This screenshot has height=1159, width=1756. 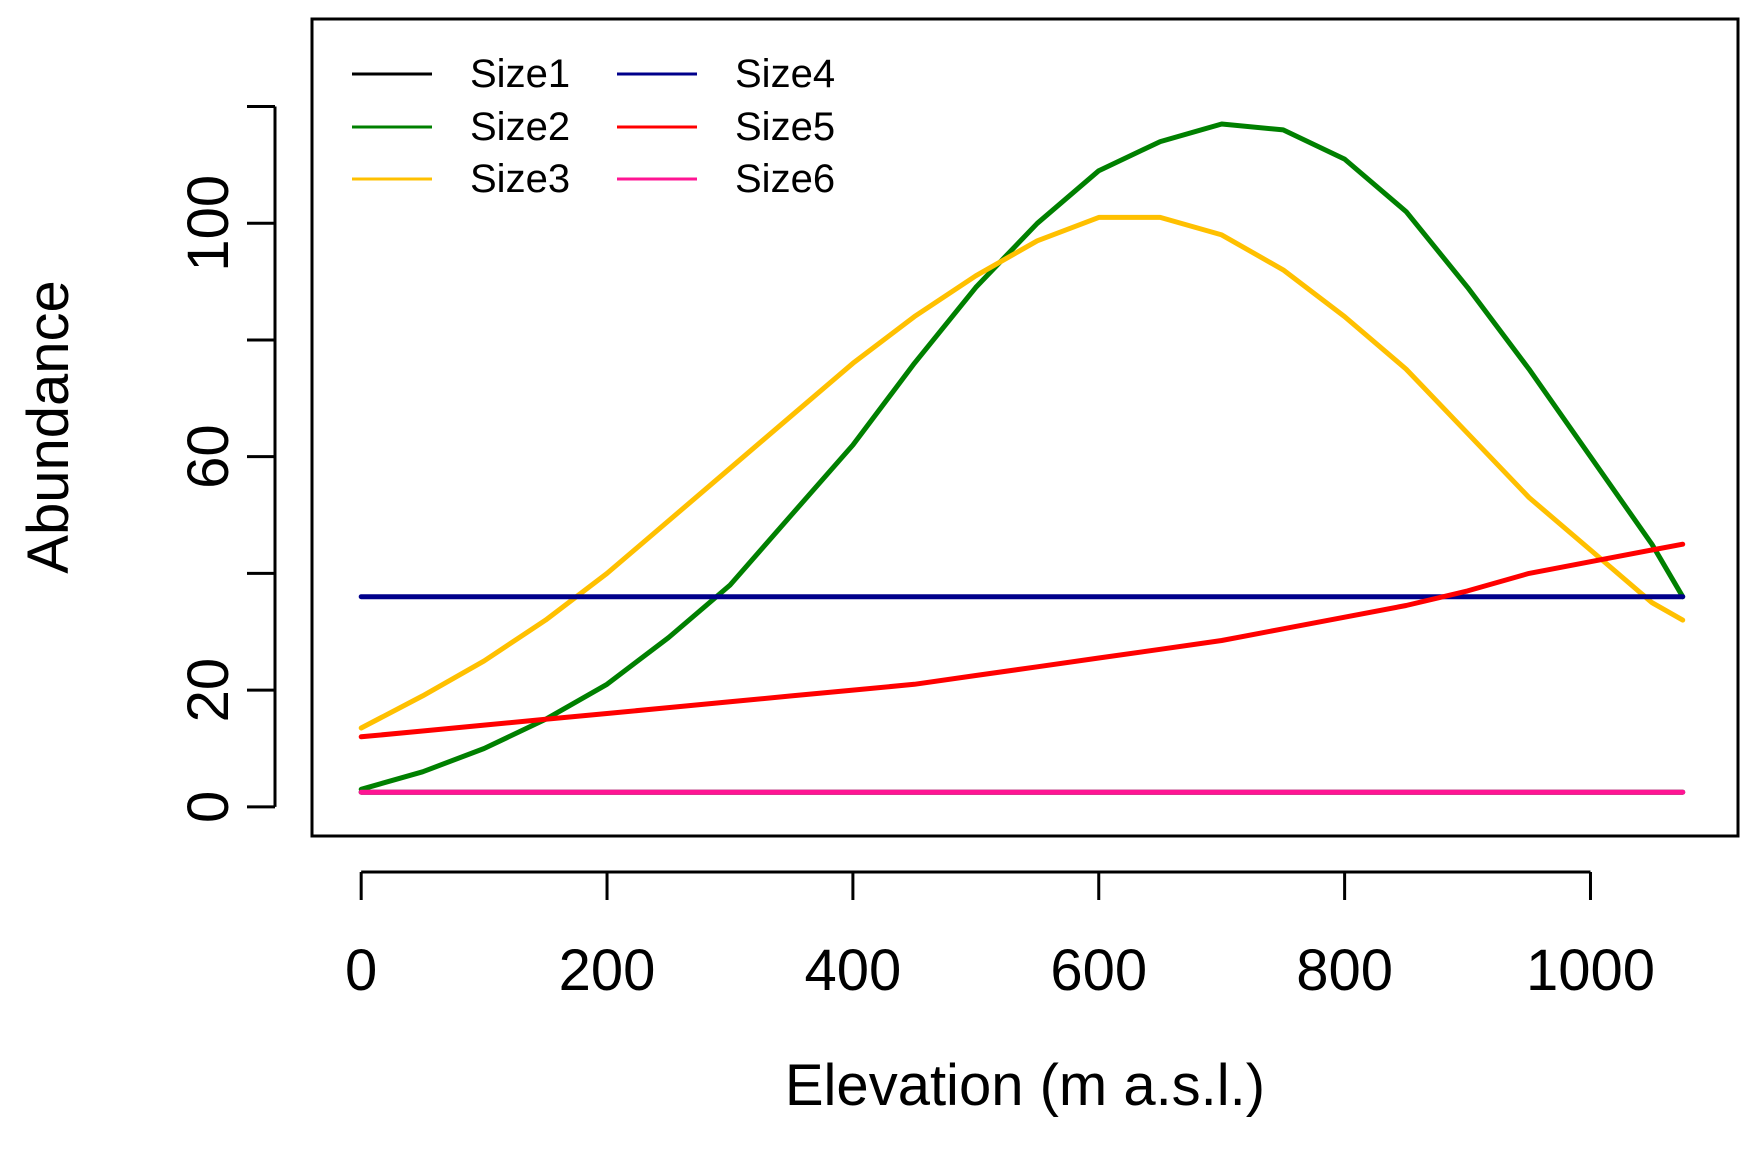 I want to click on x-tick-label-1000: 1000, so click(x=1590, y=970).